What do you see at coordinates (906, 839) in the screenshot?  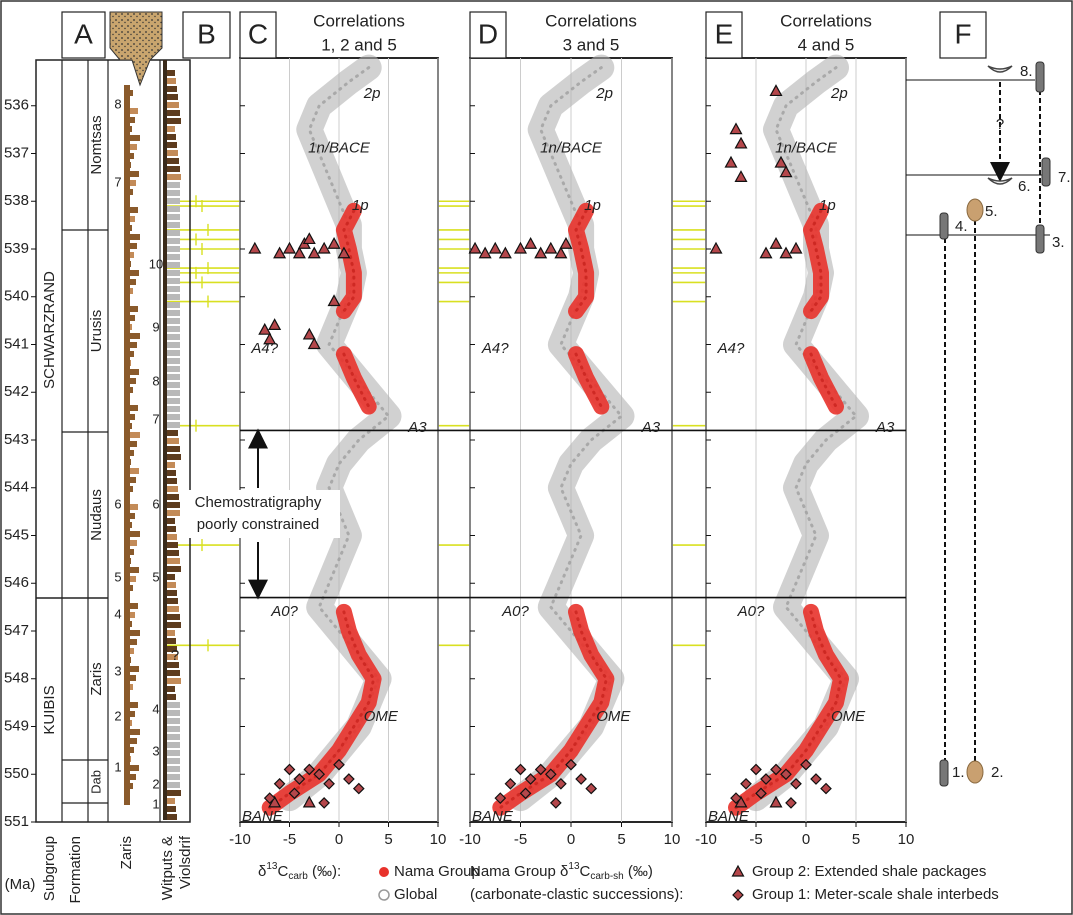 I see `x-tick-label: 10` at bounding box center [906, 839].